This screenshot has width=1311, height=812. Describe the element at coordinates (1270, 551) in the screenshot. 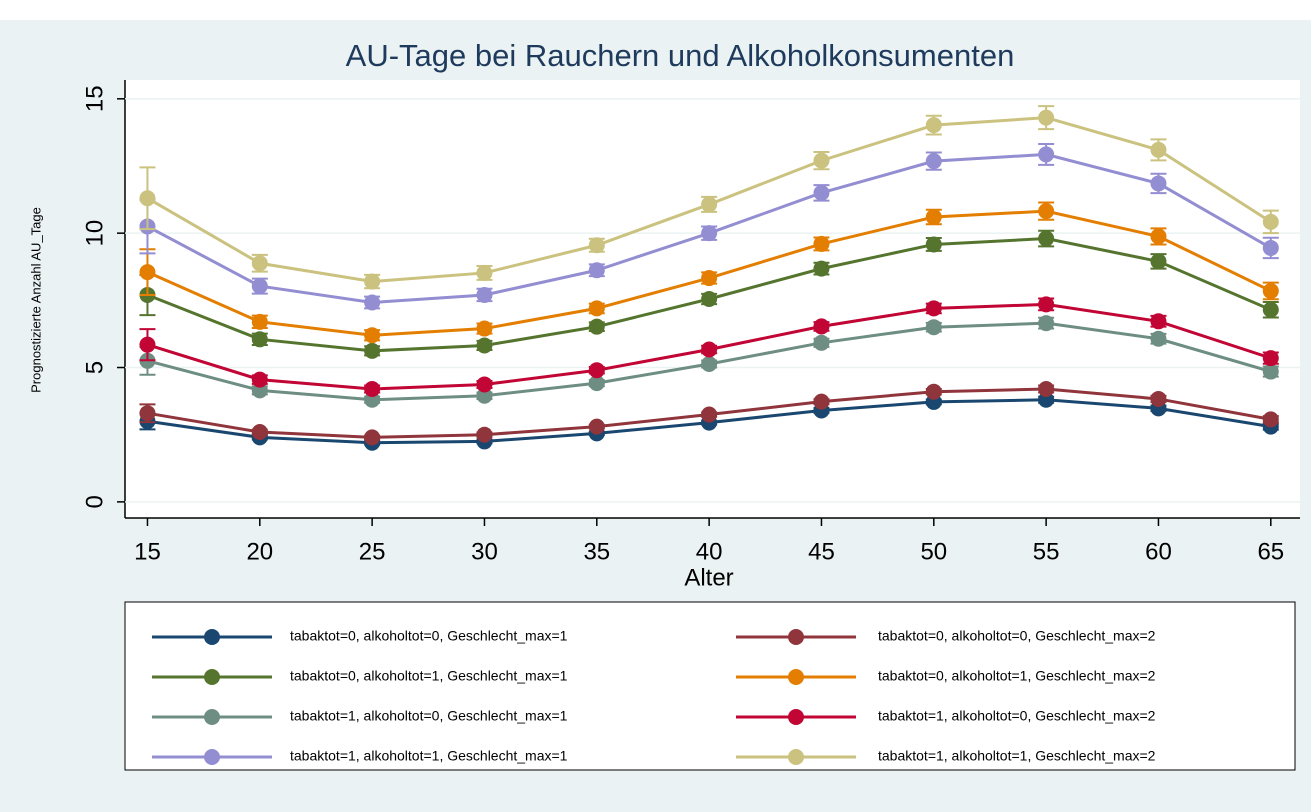

I see `x-tick-label: 65` at that location.